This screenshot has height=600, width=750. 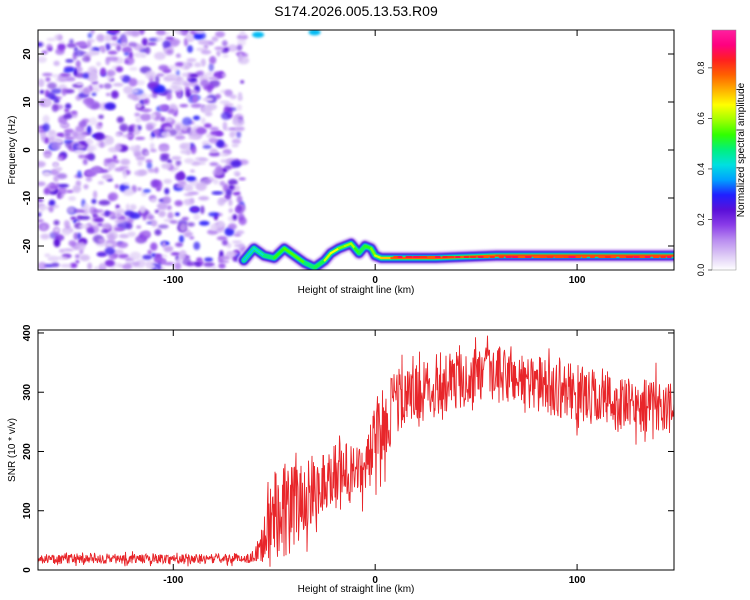 What do you see at coordinates (701, 68) in the screenshot?
I see `colorbar-tick-label: 0.8` at bounding box center [701, 68].